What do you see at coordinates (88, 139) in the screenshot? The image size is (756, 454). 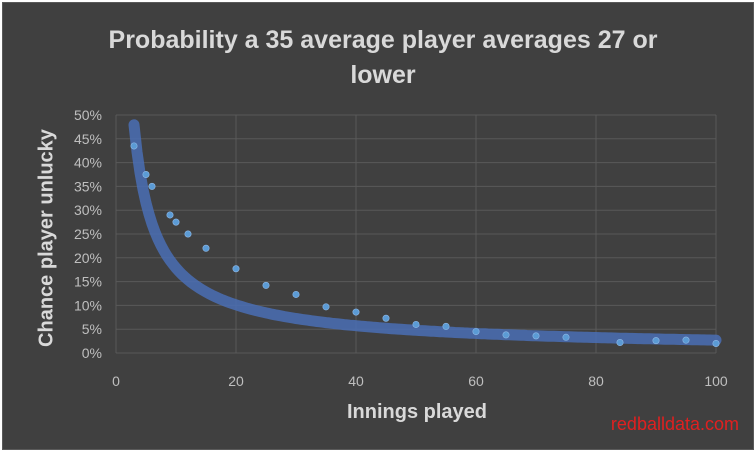 I see `y-tick-label: 45%` at bounding box center [88, 139].